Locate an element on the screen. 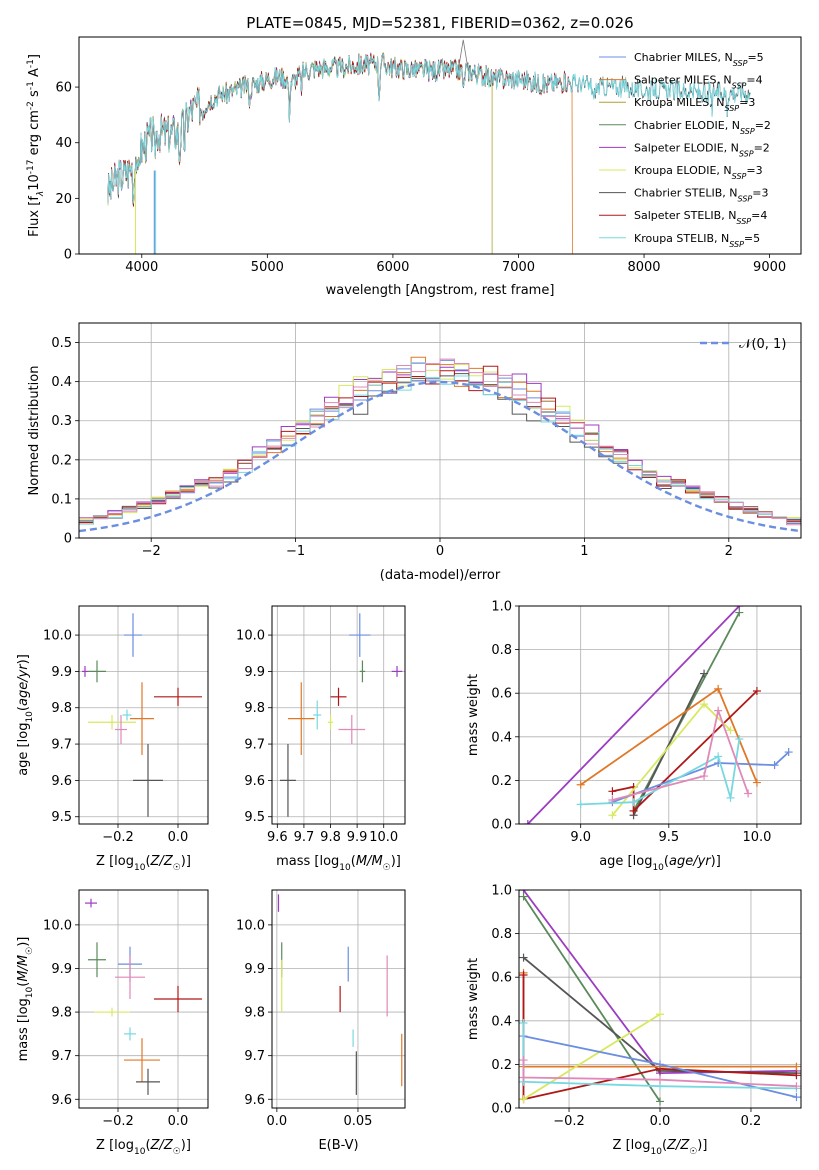 The width and height of the screenshot is (819, 1170). legend-label-part: Salpeter MILES, N is located at coordinates (683, 80).